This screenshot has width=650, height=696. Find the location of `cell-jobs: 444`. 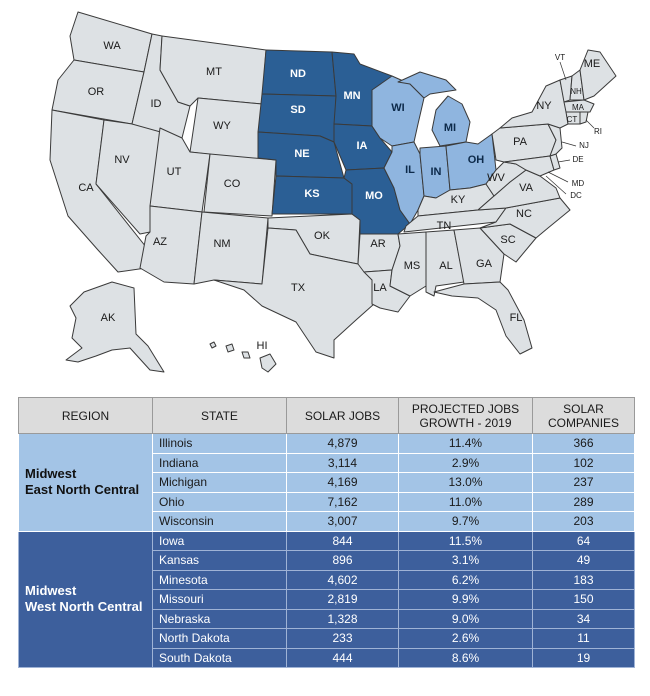

cell-jobs: 444 is located at coordinates (342, 657).